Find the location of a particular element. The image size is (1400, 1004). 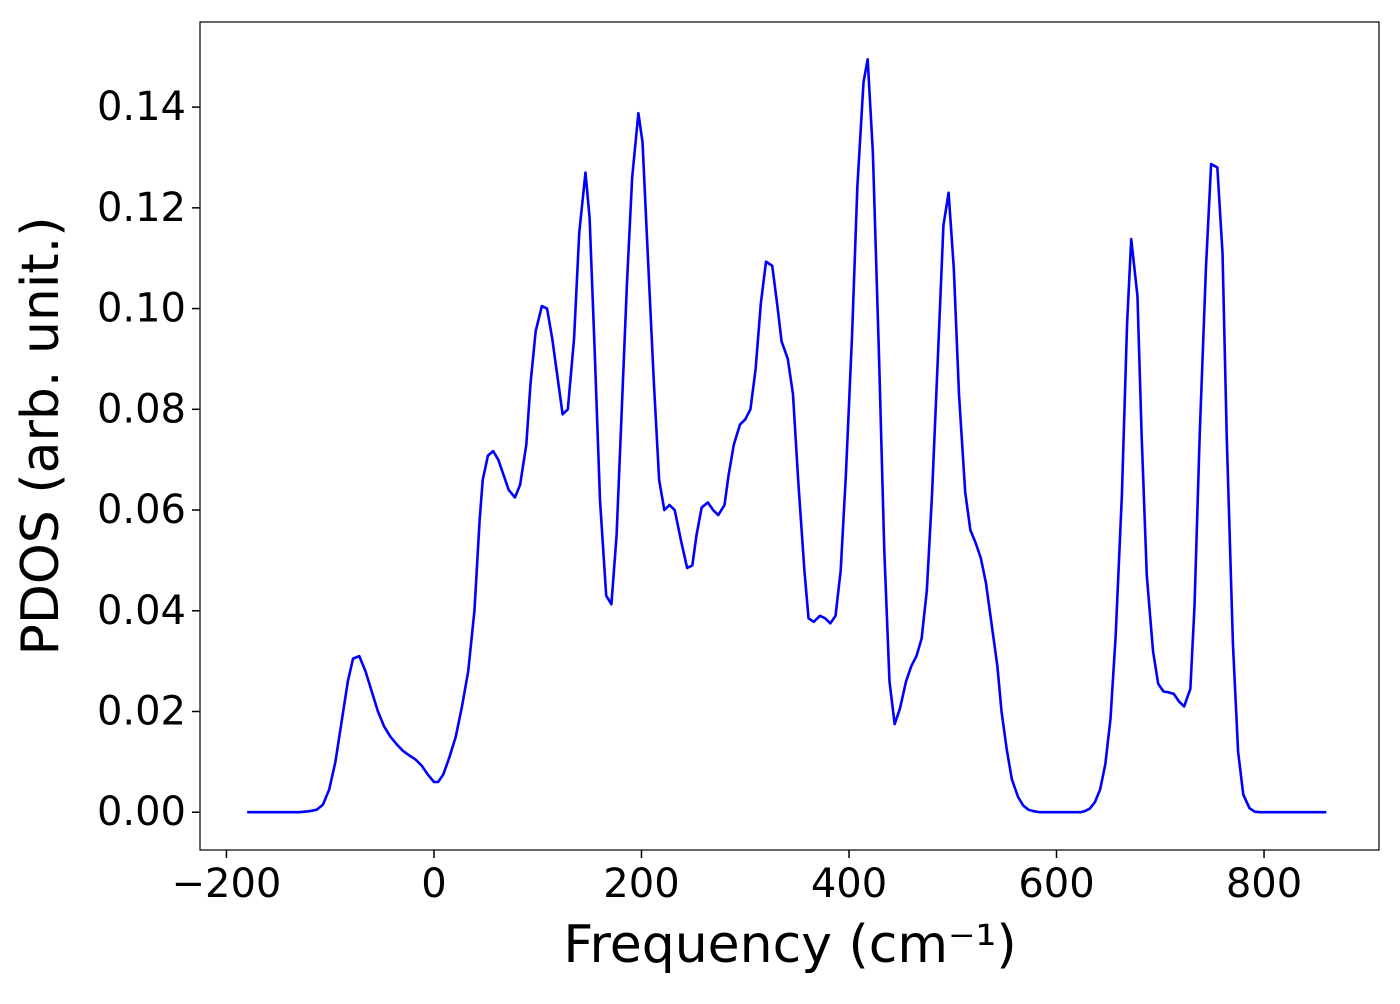

y-tick-label: 0.14 is located at coordinates (141, 107).